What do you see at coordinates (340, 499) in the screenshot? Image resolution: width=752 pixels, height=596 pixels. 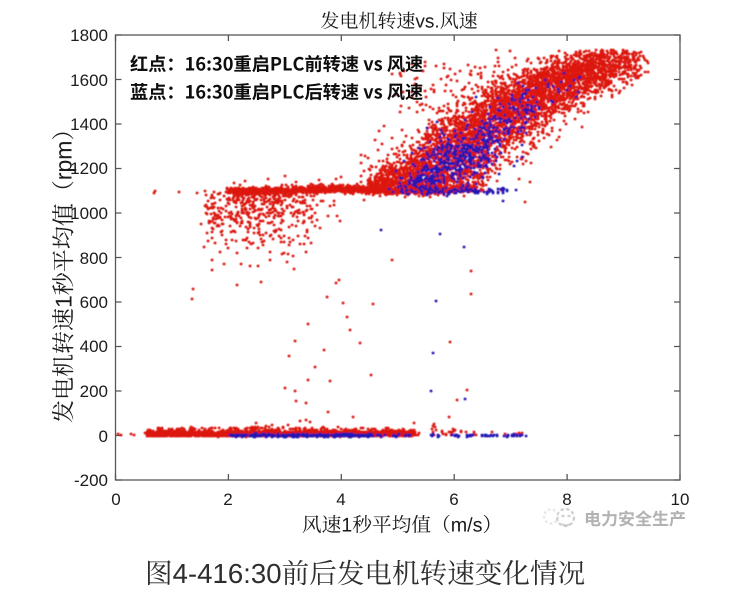 I see `svg-text: 4` at bounding box center [340, 499].